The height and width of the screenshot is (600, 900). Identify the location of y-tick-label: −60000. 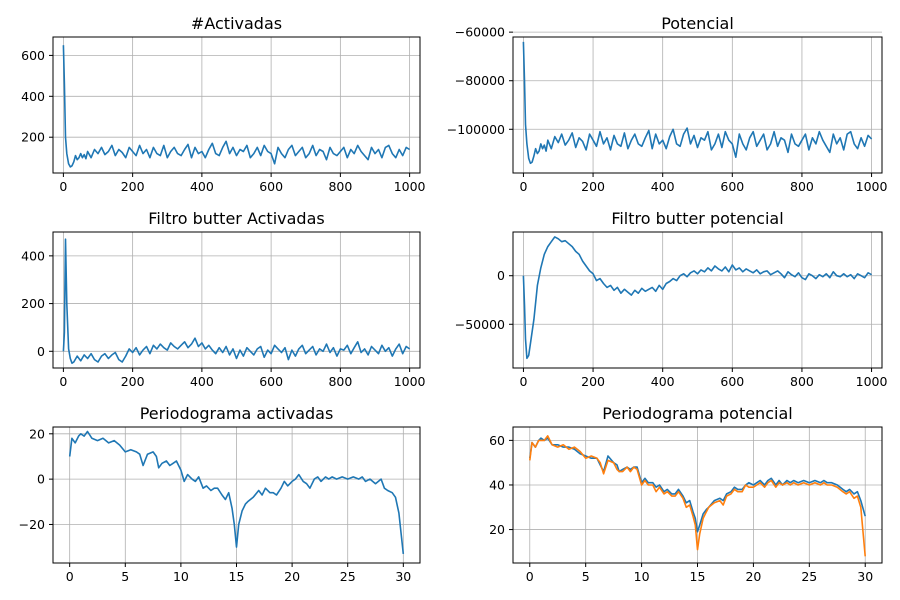
(480, 32).